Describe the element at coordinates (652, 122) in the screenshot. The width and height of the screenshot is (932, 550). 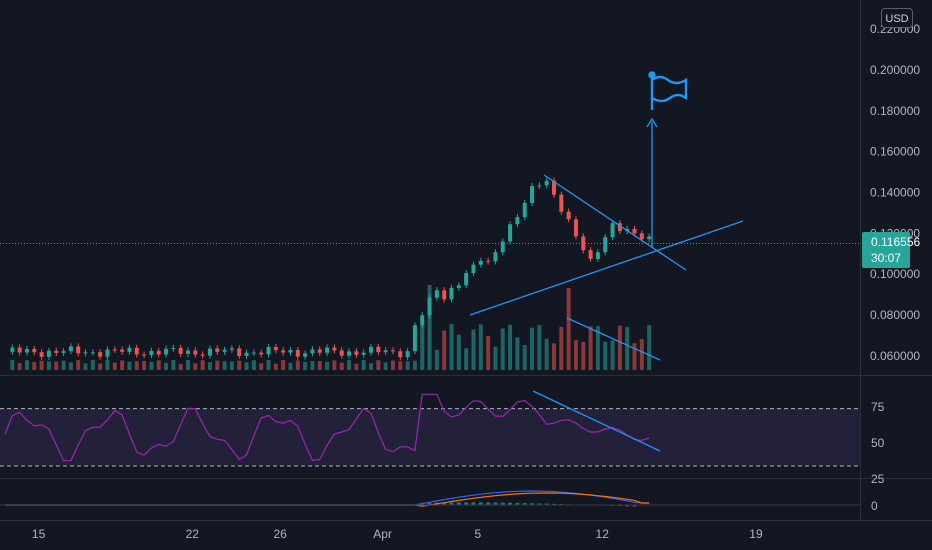
I see `arrow-up-icon` at that location.